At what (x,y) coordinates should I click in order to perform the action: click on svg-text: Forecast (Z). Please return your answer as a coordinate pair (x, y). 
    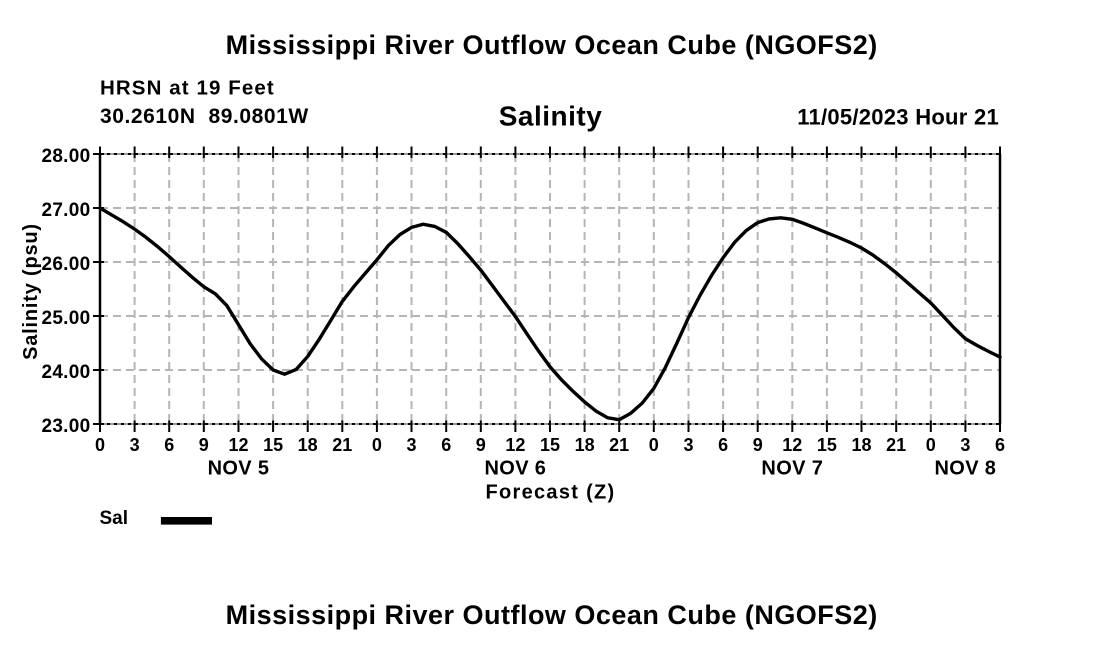
    Looking at the image, I should click on (550, 492).